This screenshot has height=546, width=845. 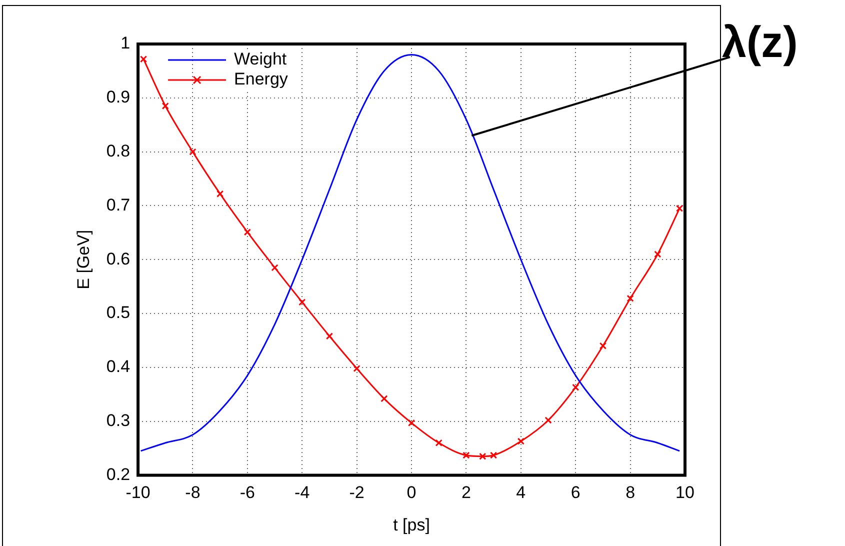 I want to click on x-tick-label: 4, so click(x=521, y=492).